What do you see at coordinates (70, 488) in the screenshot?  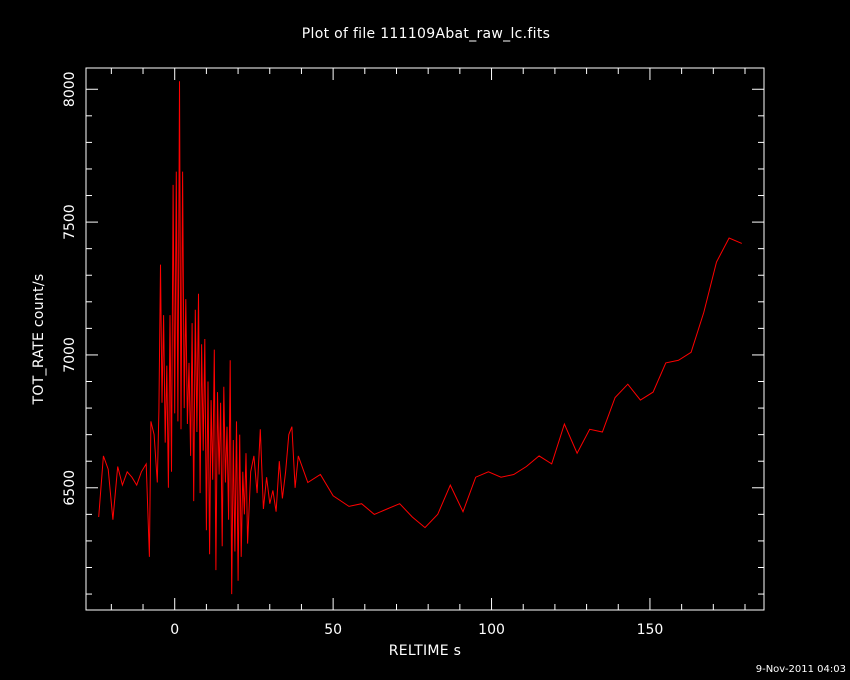 I see `y-tick-label: 6500` at bounding box center [70, 488].